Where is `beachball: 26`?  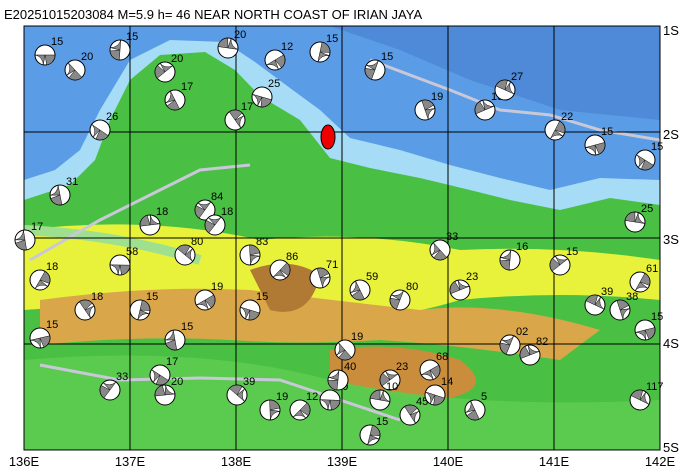 beachball: 26 is located at coordinates (103, 126).